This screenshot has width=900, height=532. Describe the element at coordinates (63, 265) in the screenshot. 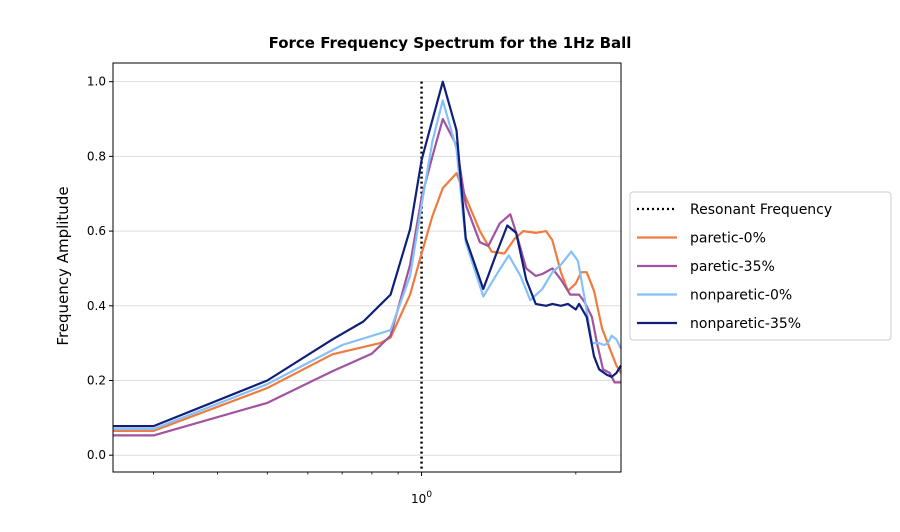

I see `y-axis-label: Frequency Amplitude` at that location.